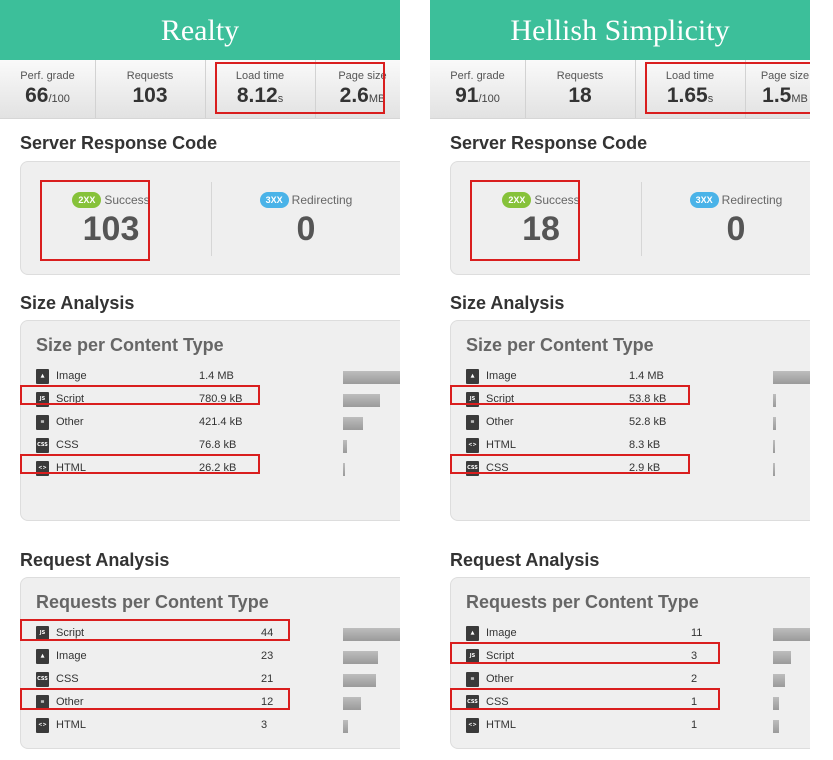 The width and height of the screenshot is (833, 760). I want to click on size-row-other: ≡ Other 52.8 kB, so click(630, 423).